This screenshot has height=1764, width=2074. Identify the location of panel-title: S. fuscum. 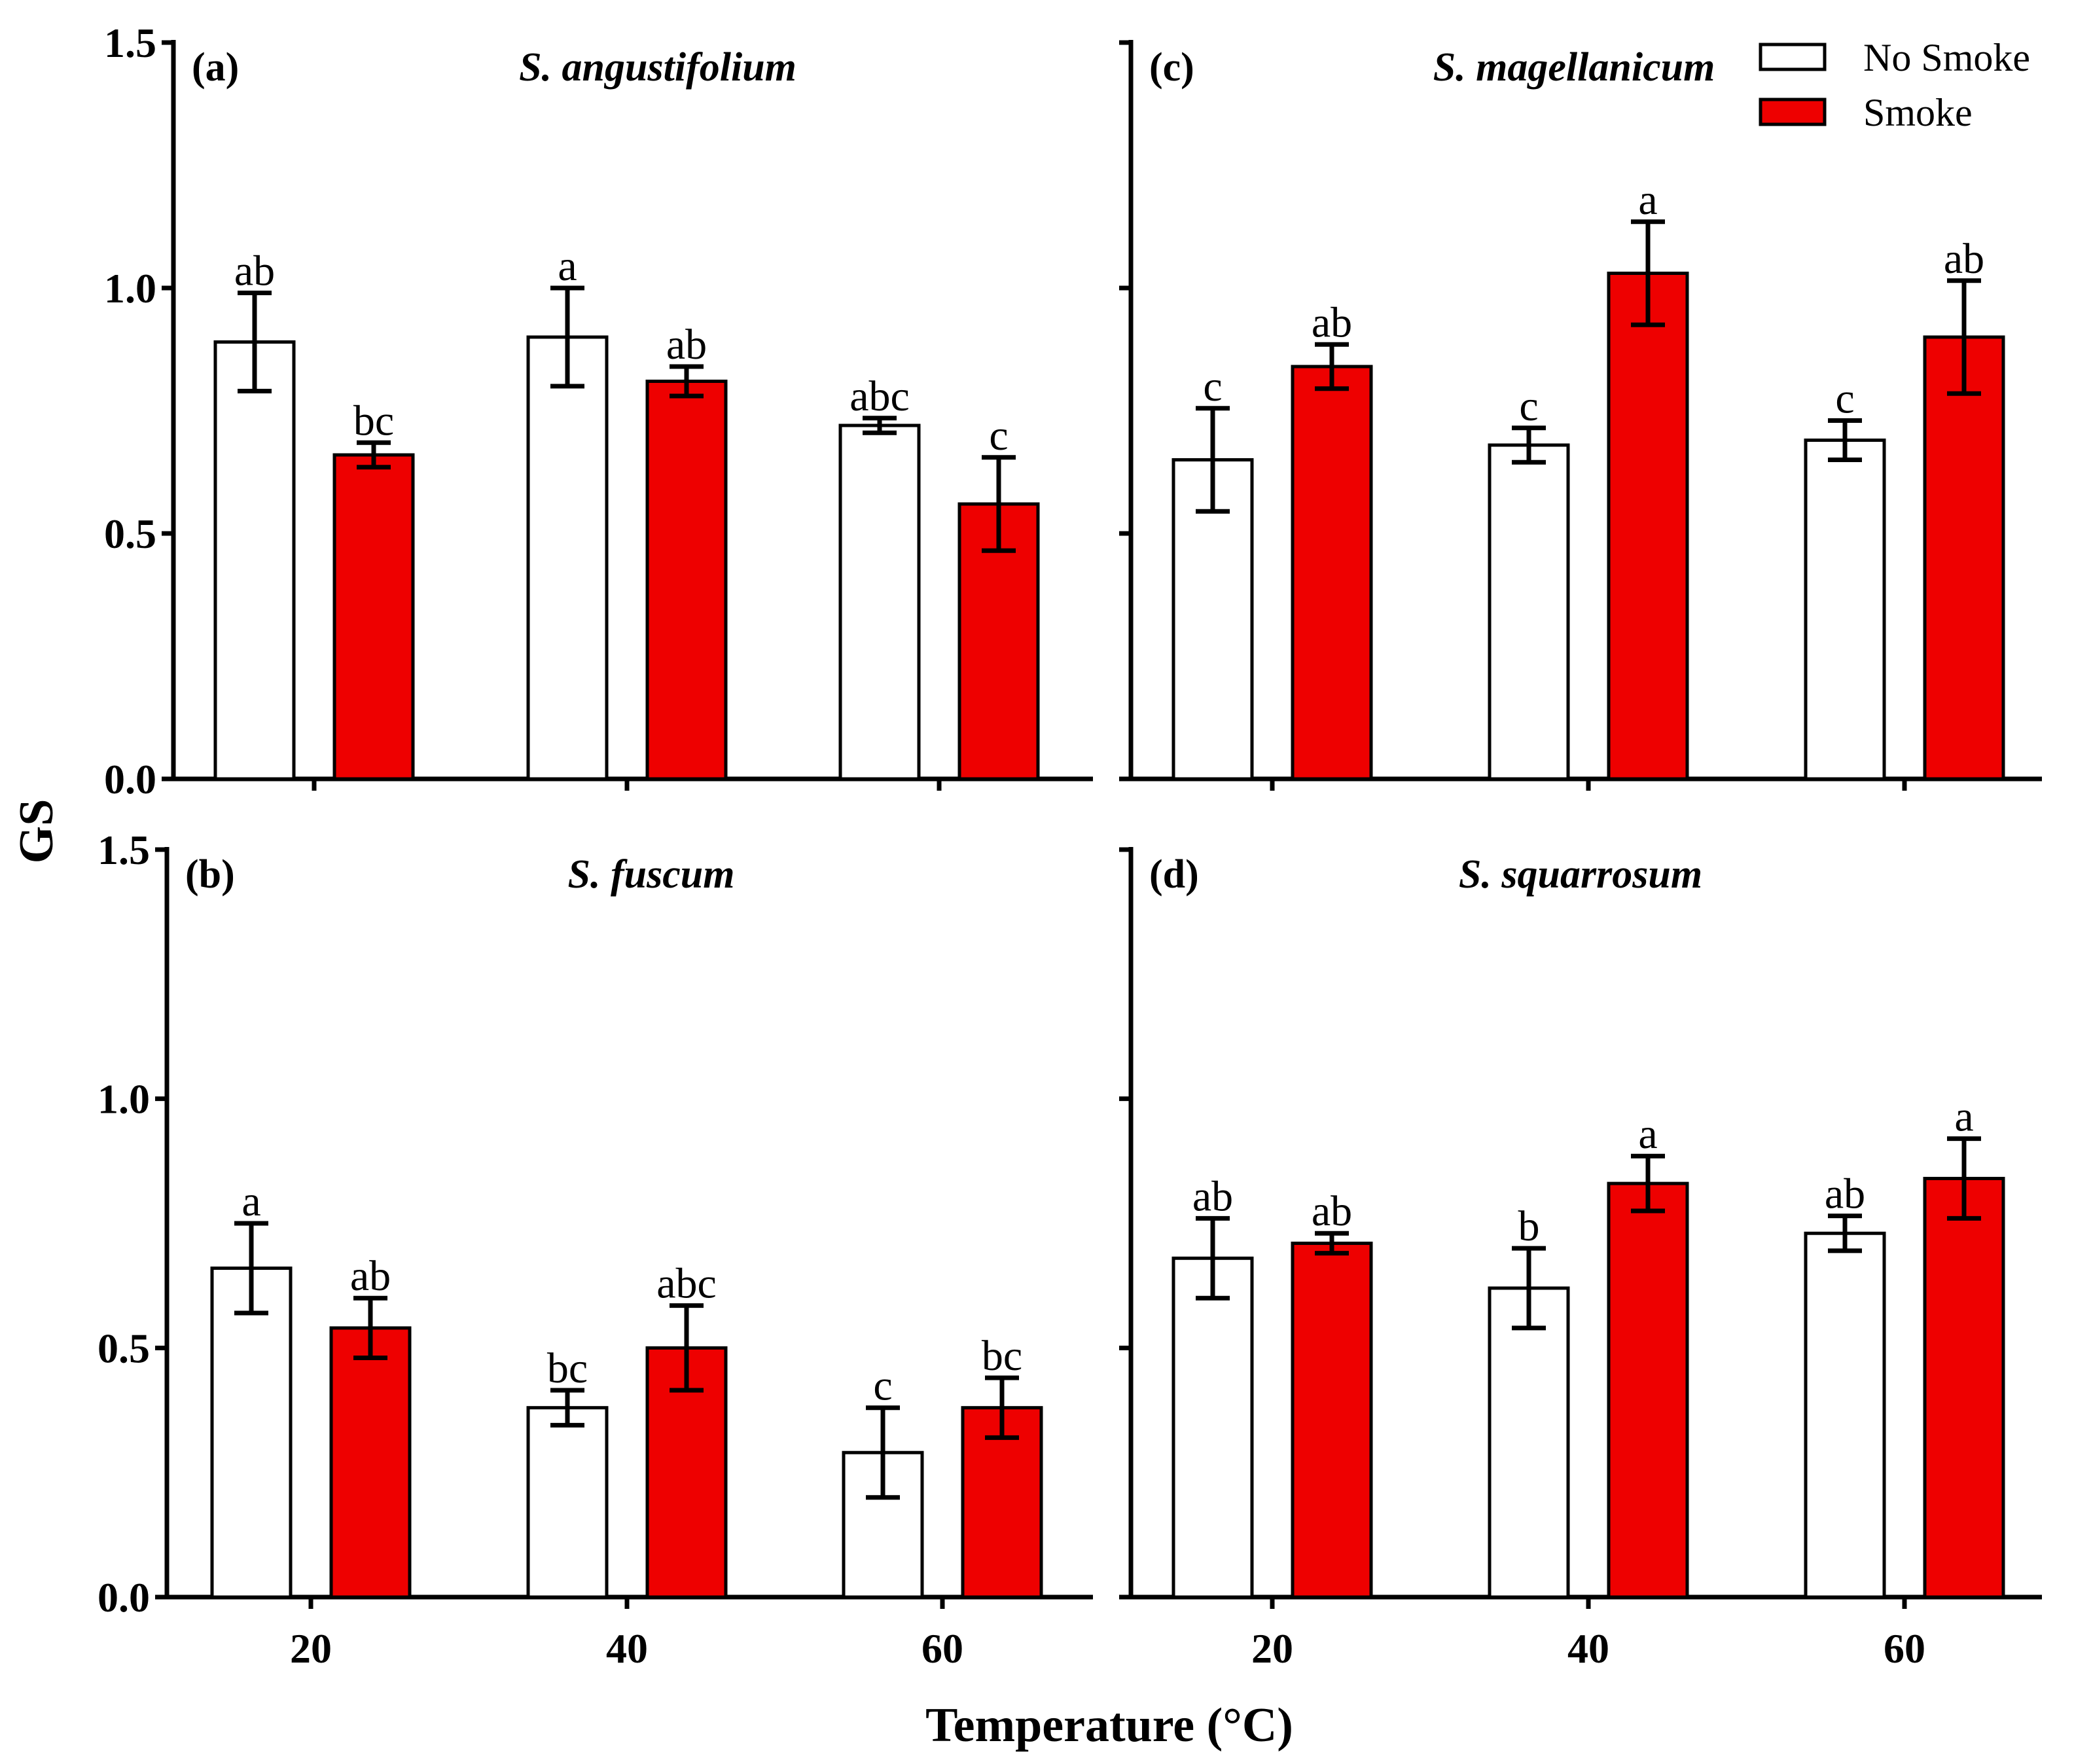
(651, 874).